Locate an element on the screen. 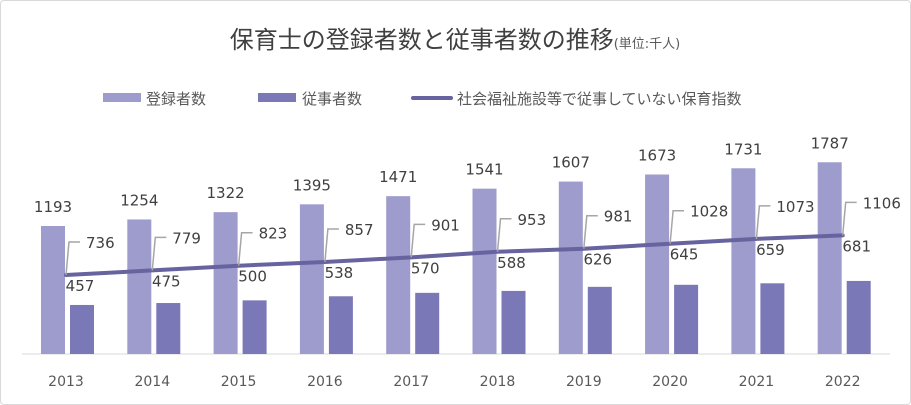 This screenshot has height=405, width=911. chart-title: 保育士の登録者数と従事者数の推移(単位:千人) is located at coordinates (455, 40).